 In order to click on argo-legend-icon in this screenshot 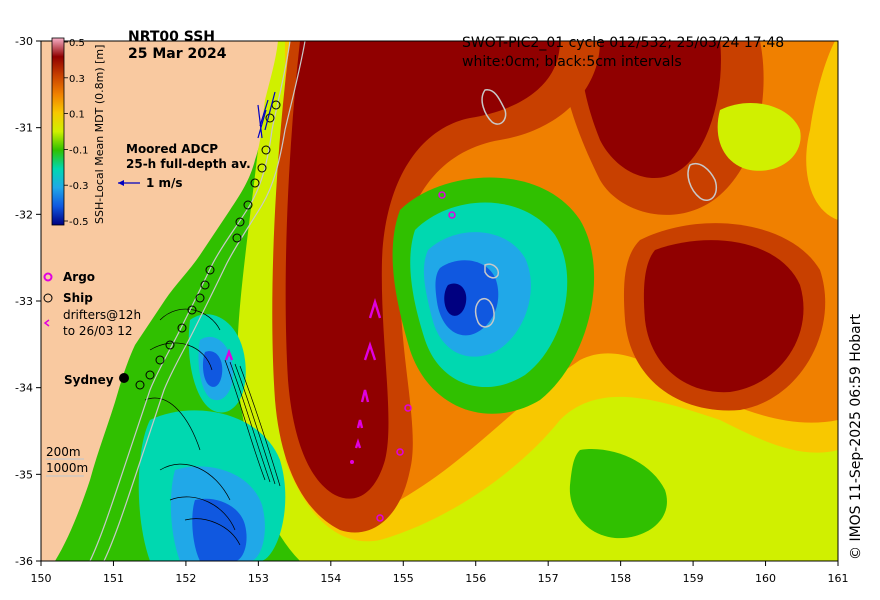, I will do `click(48, 277)`.